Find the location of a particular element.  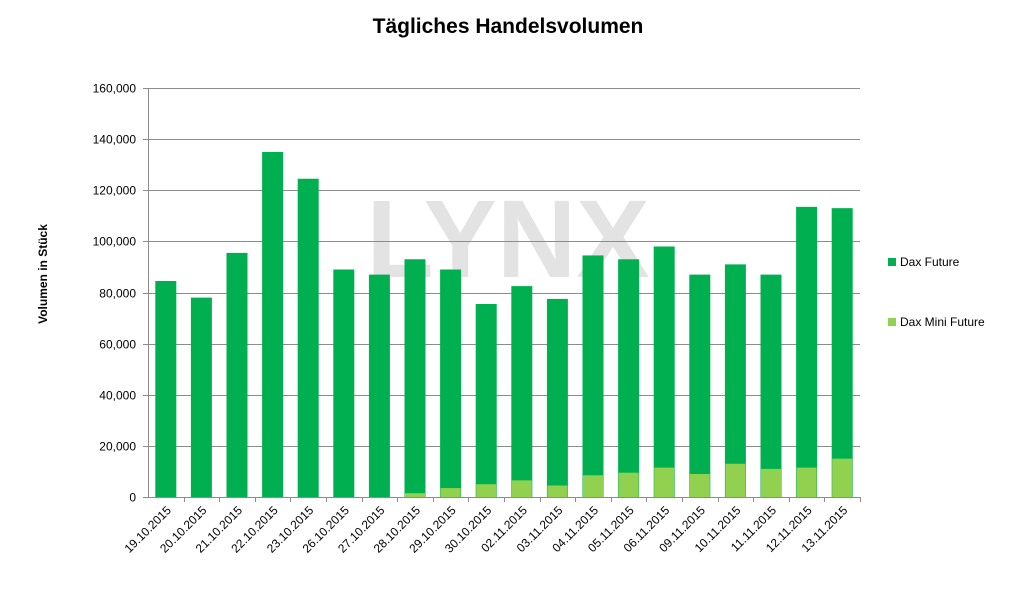

chart-title: Tägliches Handelsvolumen is located at coordinates (508, 26).